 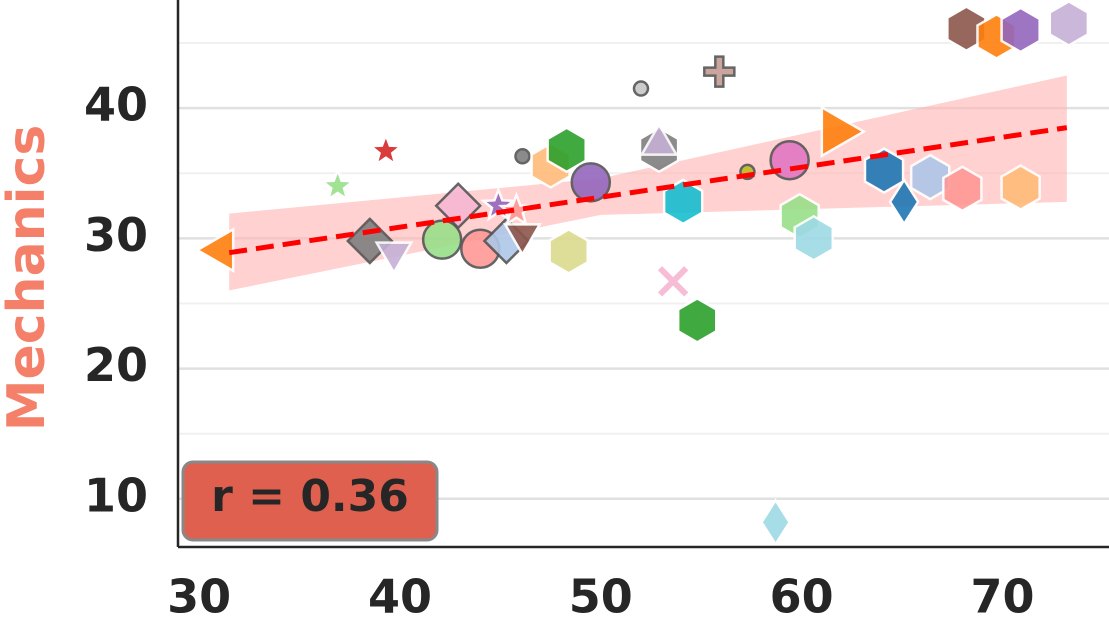 I want to click on annotation: r = 0.36, so click(x=310, y=496).